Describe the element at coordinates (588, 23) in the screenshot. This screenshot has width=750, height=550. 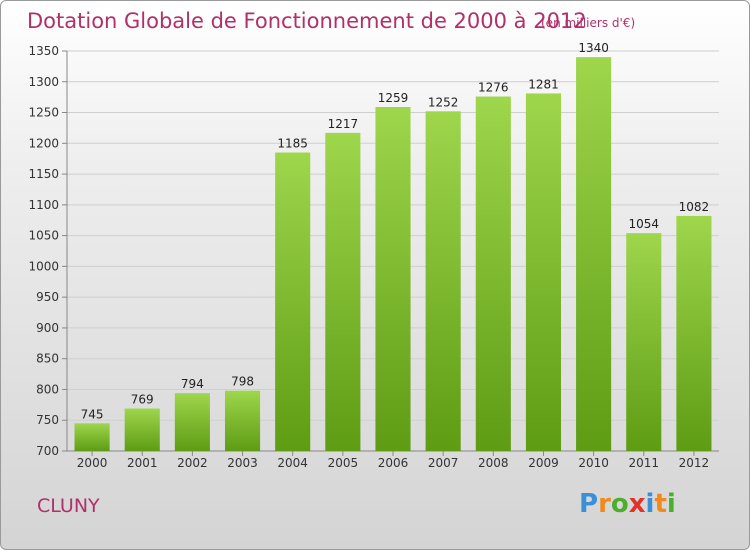
I see `unit-note: (en milliers d'€)` at that location.